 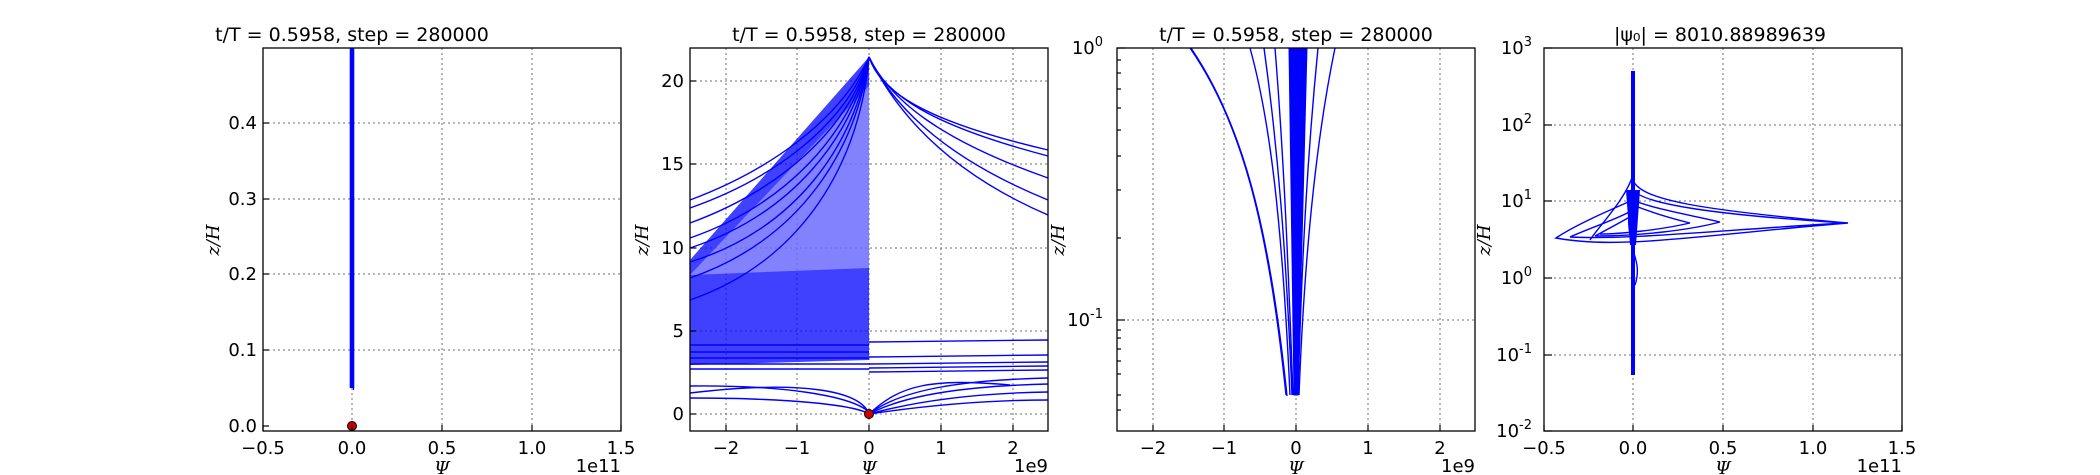 I want to click on panel-4-ytick: 10⁰, so click(x=1516, y=277).